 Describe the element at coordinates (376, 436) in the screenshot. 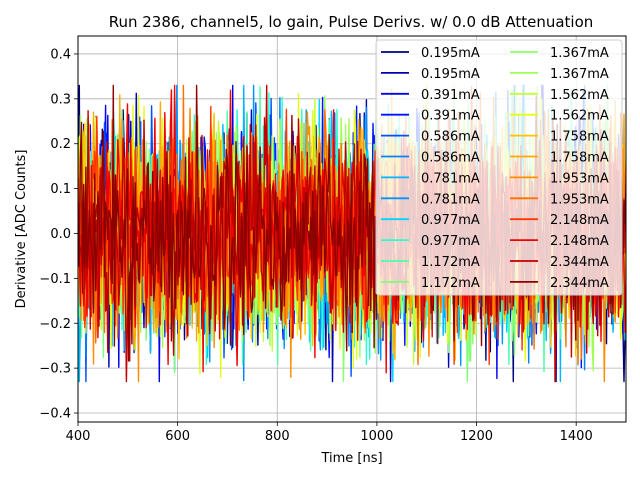

I see `x-tick-label: 1000` at that location.